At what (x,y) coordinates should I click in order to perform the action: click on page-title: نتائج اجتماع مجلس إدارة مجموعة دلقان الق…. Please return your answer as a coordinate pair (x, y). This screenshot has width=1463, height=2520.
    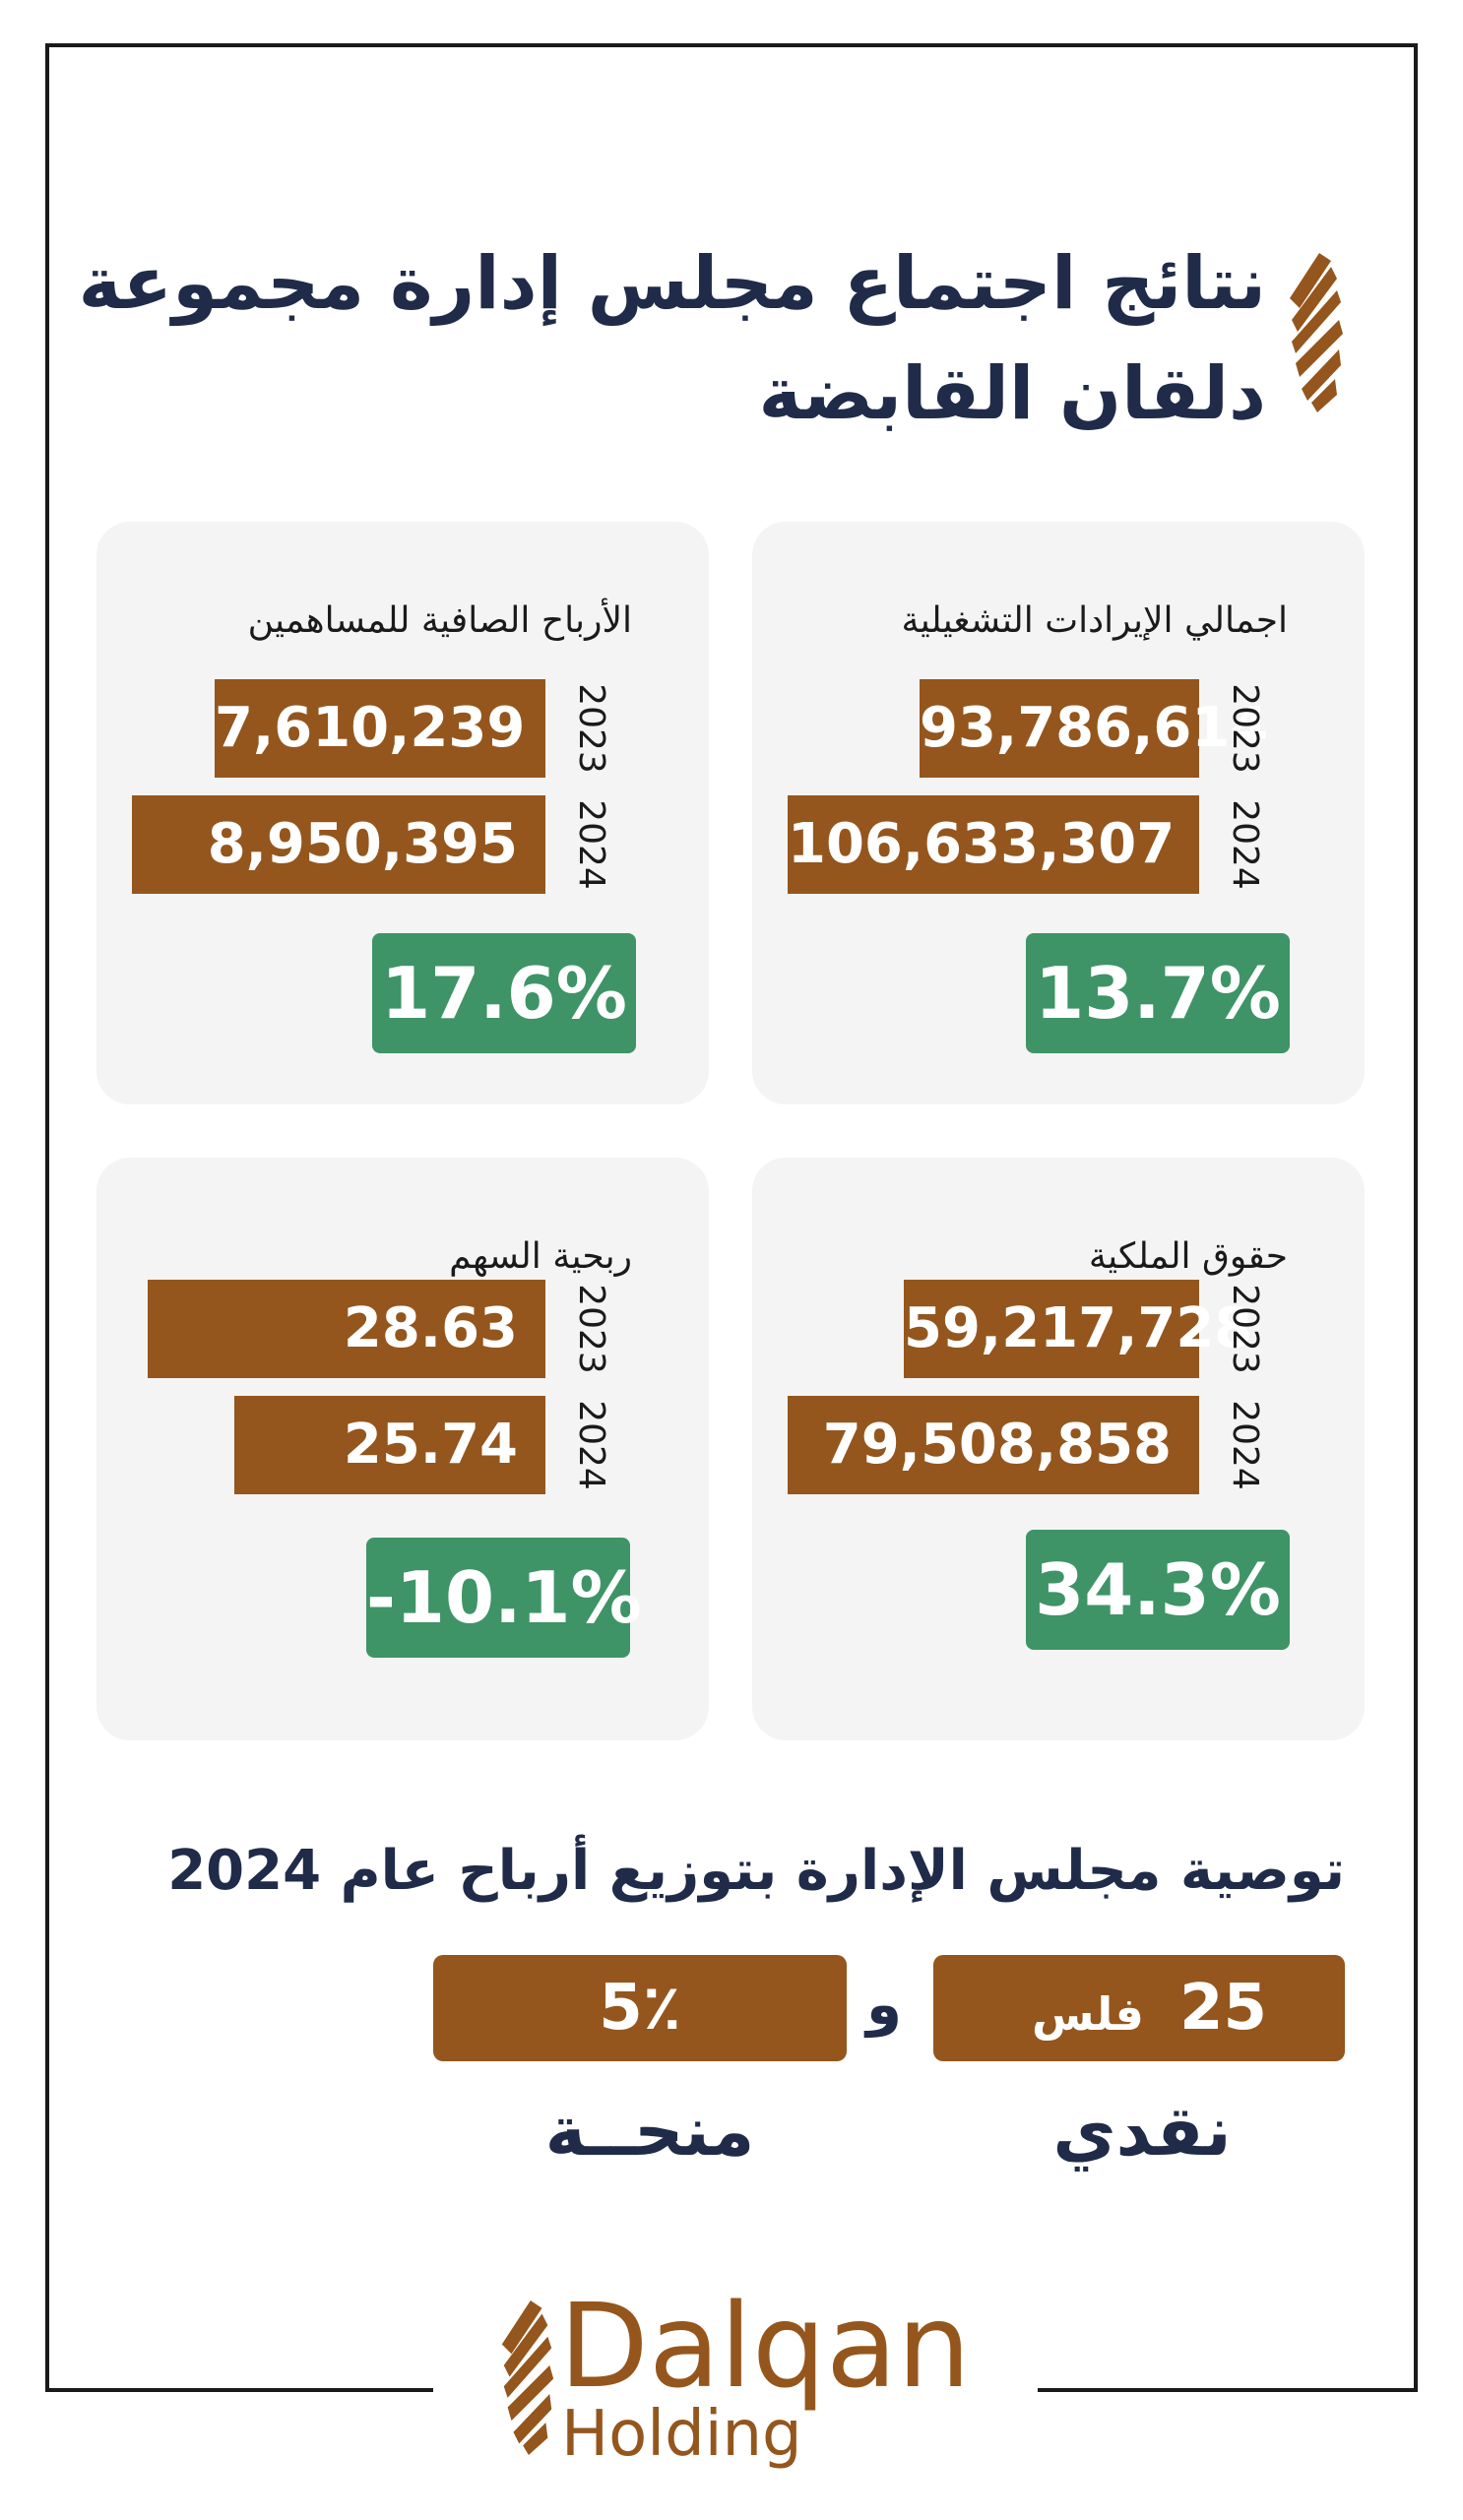
    Looking at the image, I should click on (672, 338).